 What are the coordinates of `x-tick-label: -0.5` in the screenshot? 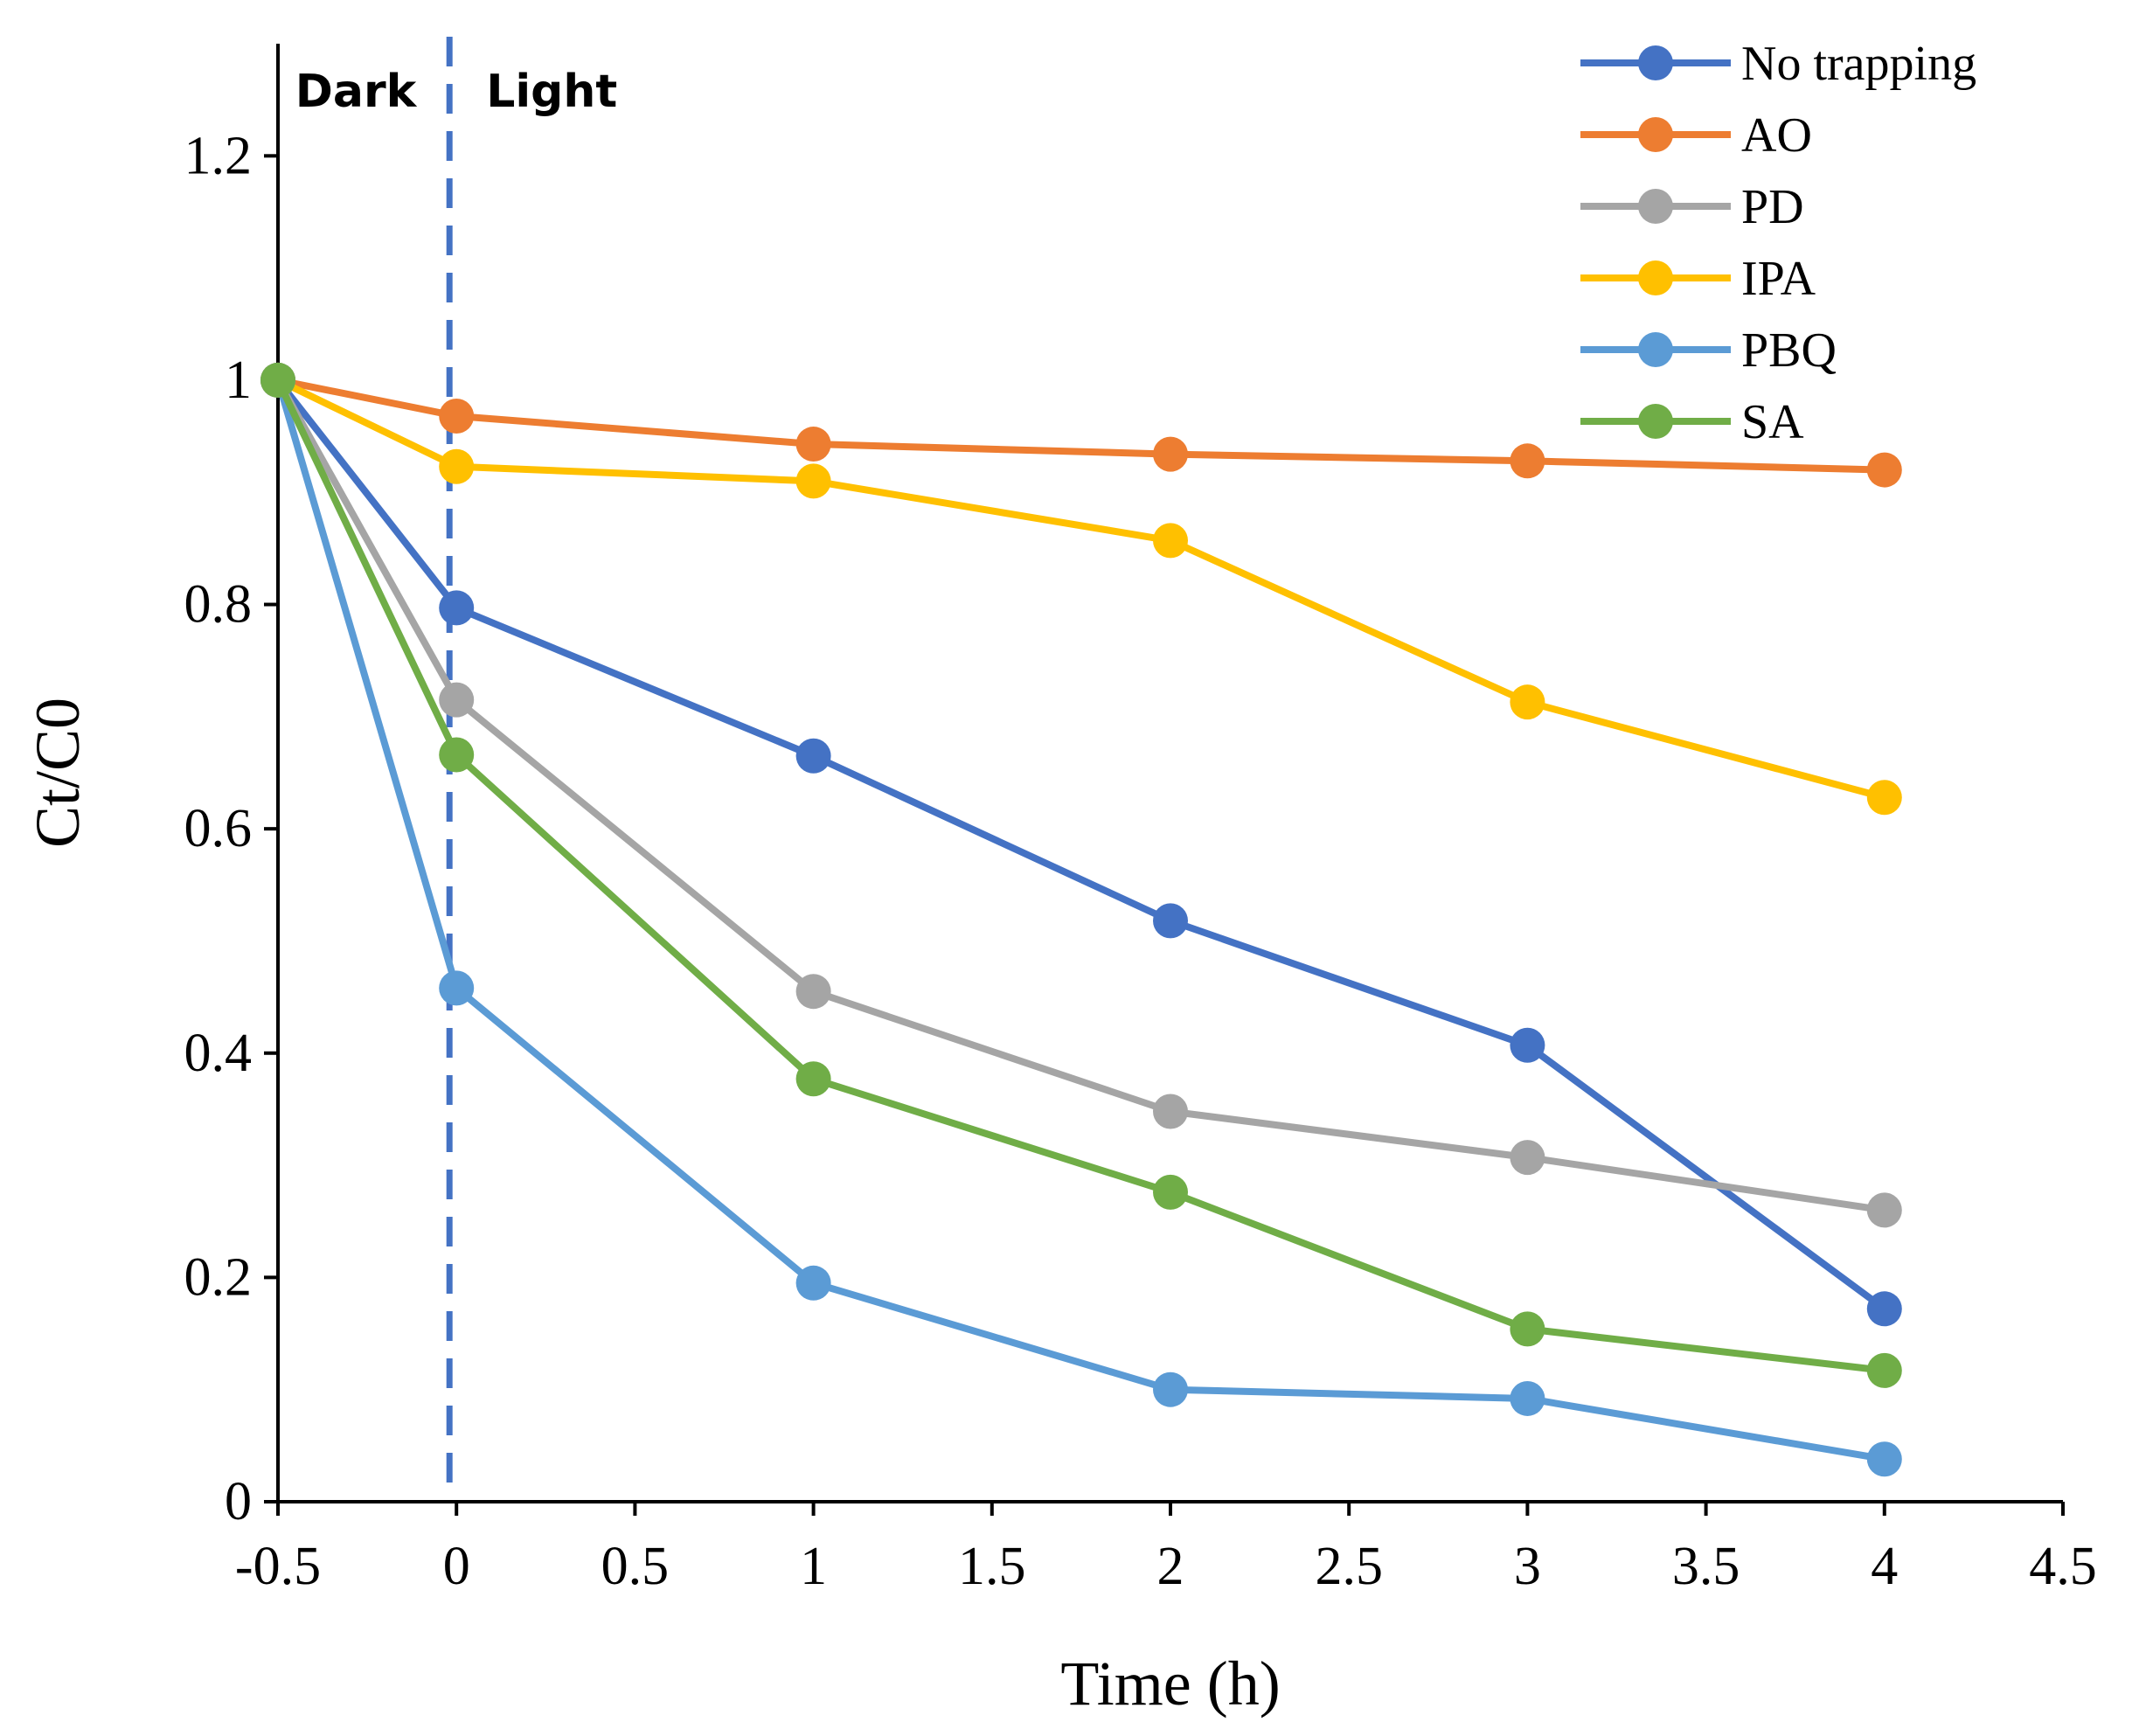 It's located at (278, 1566).